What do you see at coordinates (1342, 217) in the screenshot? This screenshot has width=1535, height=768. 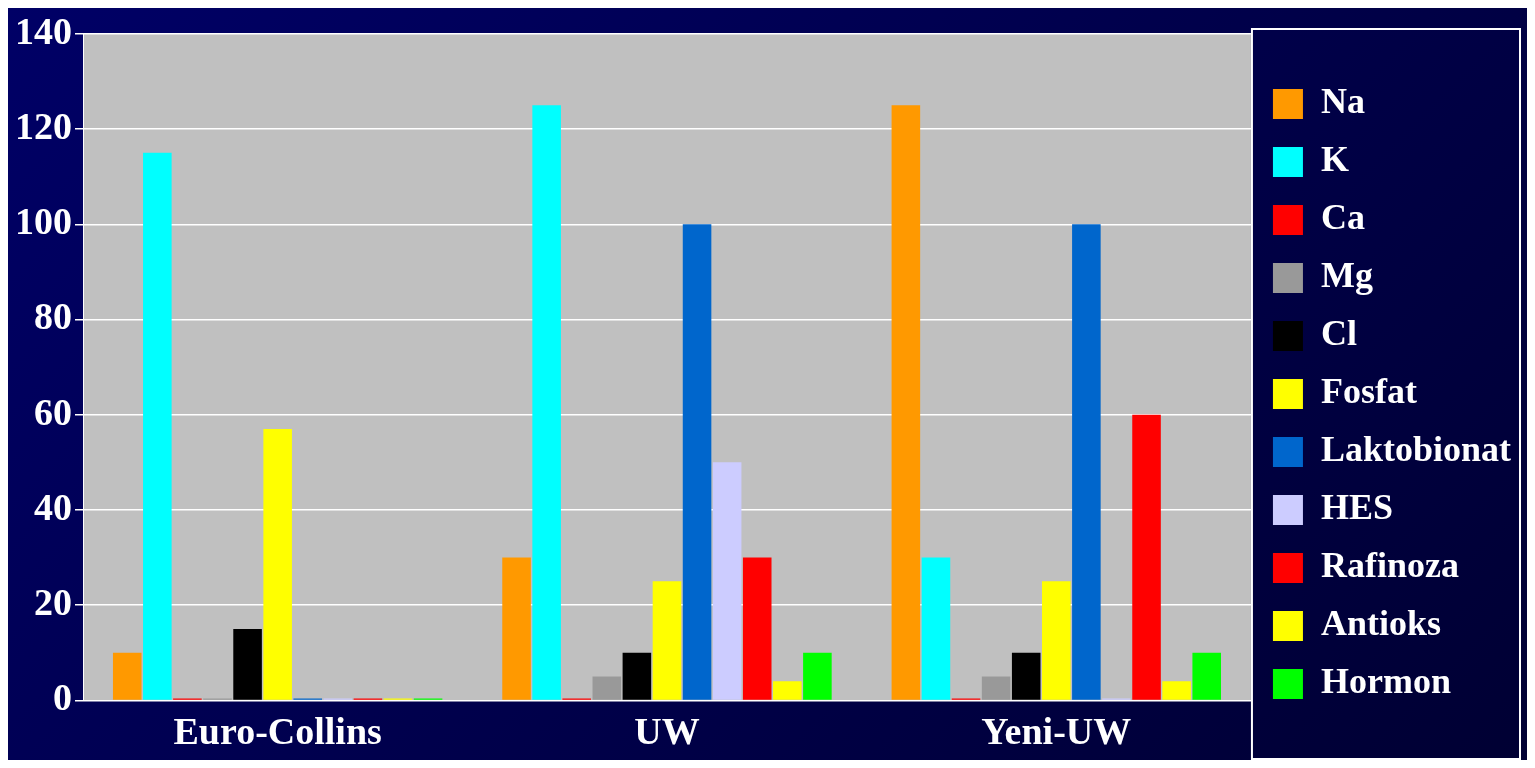 I see `legend-label: Ca` at bounding box center [1342, 217].